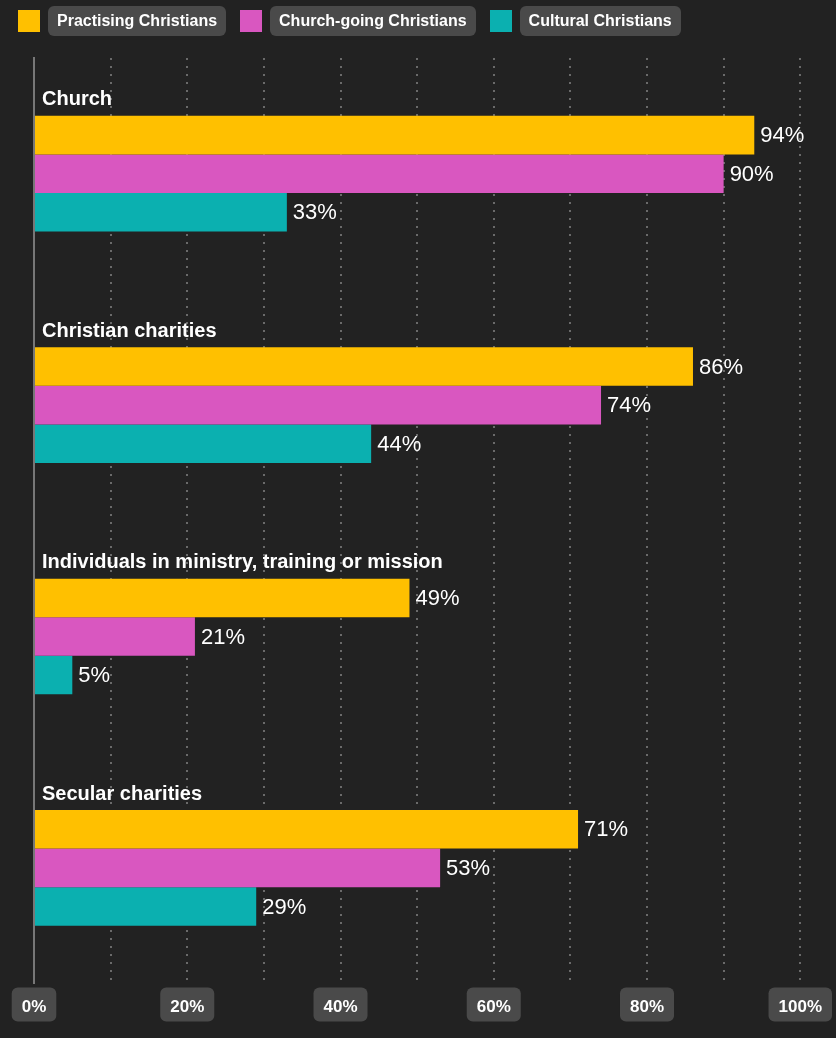 This screenshot has height=1038, width=836. What do you see at coordinates (340, 1007) in the screenshot?
I see `x-tick-label: 40%` at bounding box center [340, 1007].